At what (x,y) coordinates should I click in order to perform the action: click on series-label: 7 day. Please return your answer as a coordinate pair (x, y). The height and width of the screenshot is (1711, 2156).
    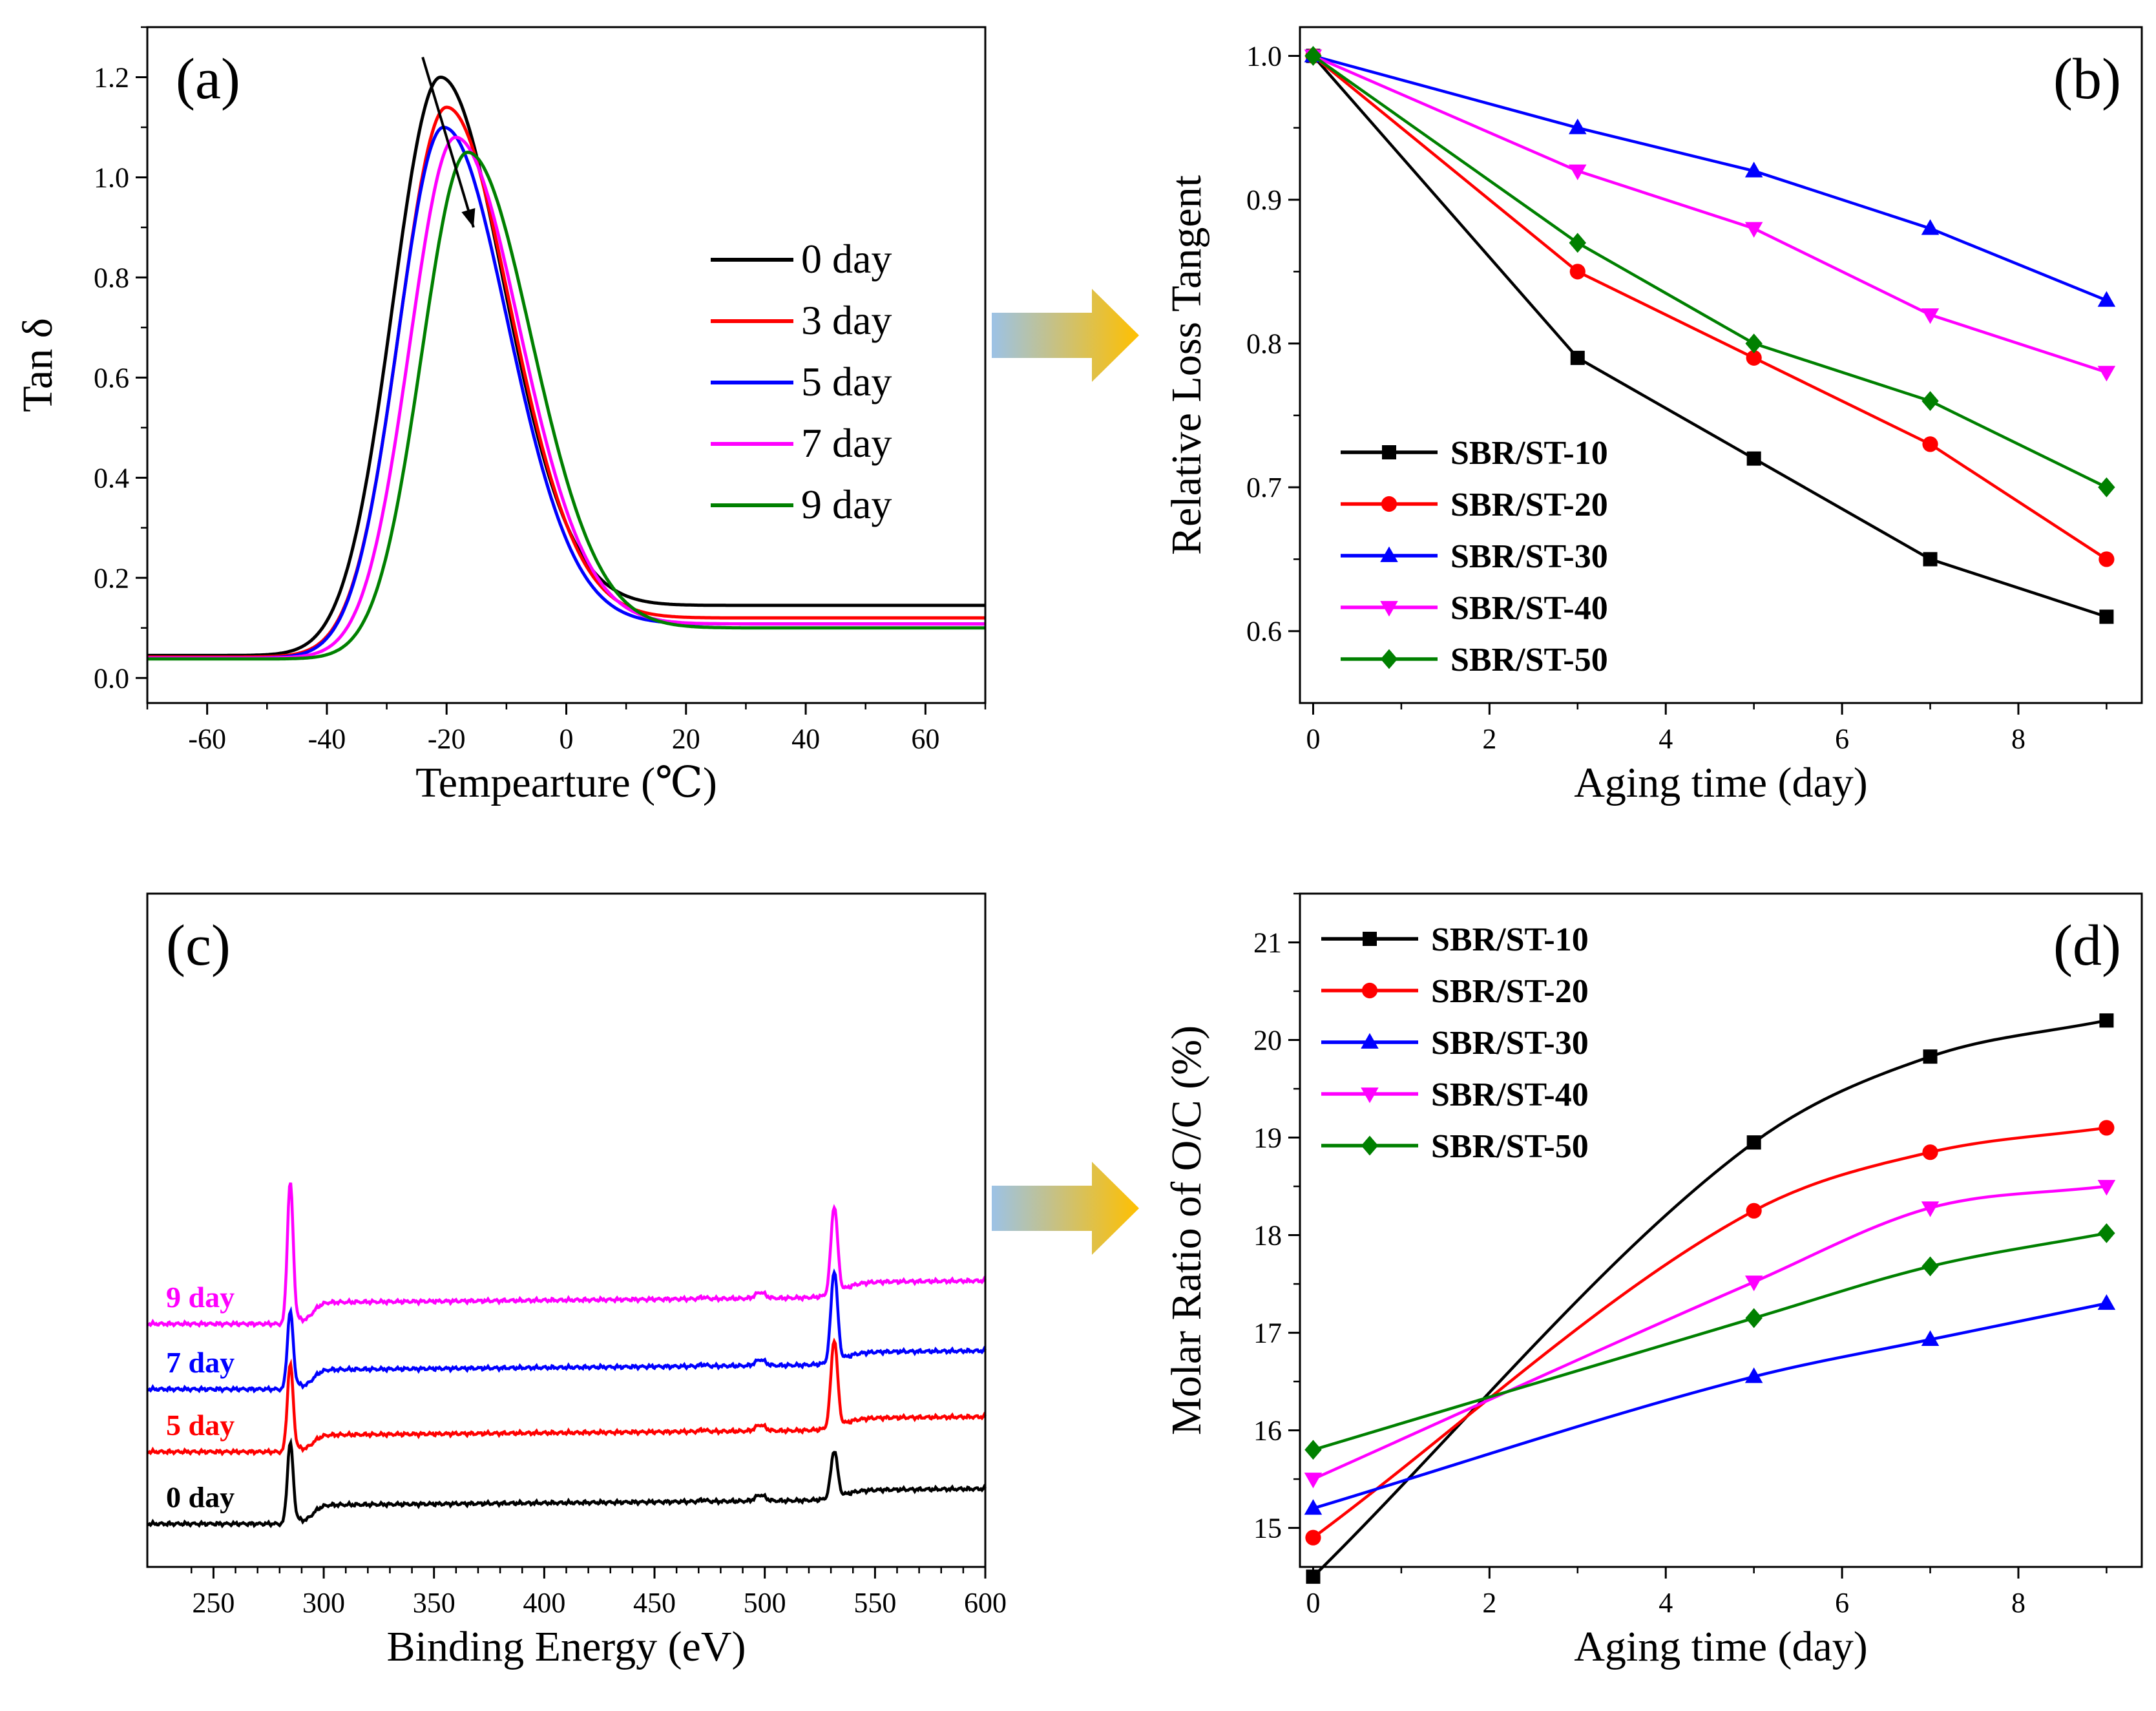
    Looking at the image, I should click on (200, 1362).